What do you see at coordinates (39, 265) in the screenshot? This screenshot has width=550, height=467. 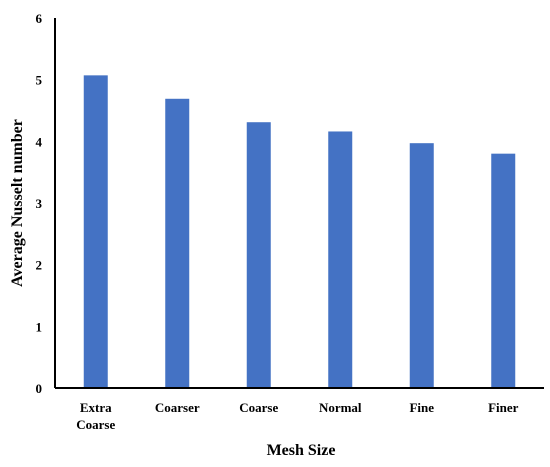 I see `y-tick-label: 2` at bounding box center [39, 265].